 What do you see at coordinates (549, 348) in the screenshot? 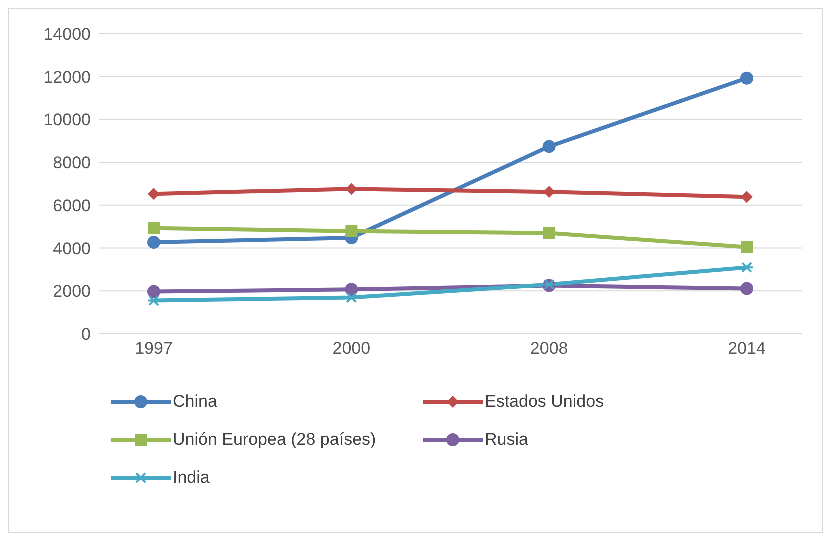
I see `x-tick-label: 2008` at bounding box center [549, 348].